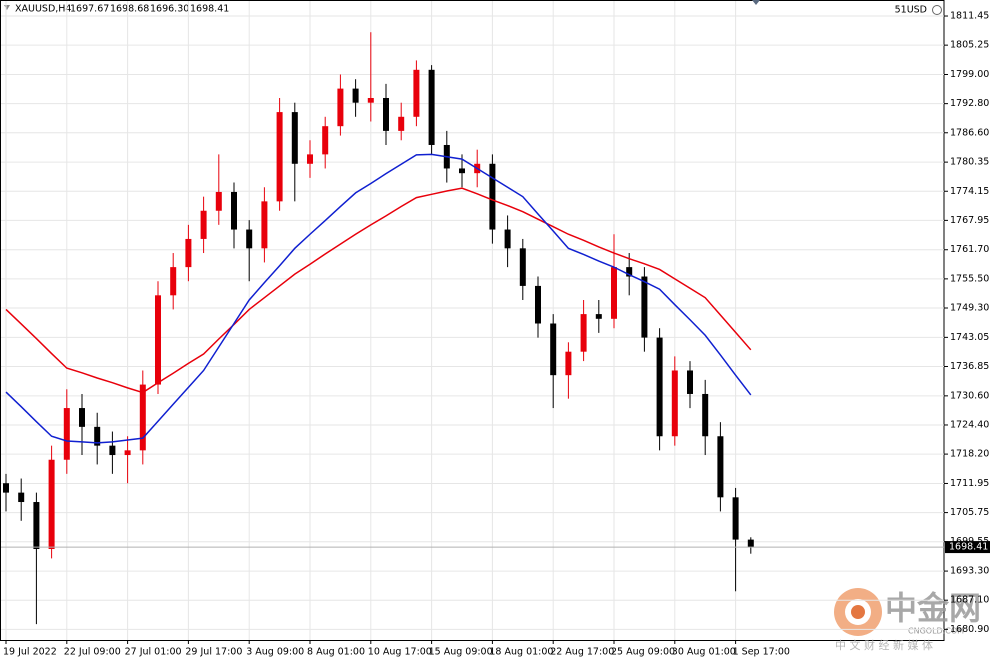  What do you see at coordinates (933, 608) in the screenshot?
I see `watermark-name: 中金网` at bounding box center [933, 608].